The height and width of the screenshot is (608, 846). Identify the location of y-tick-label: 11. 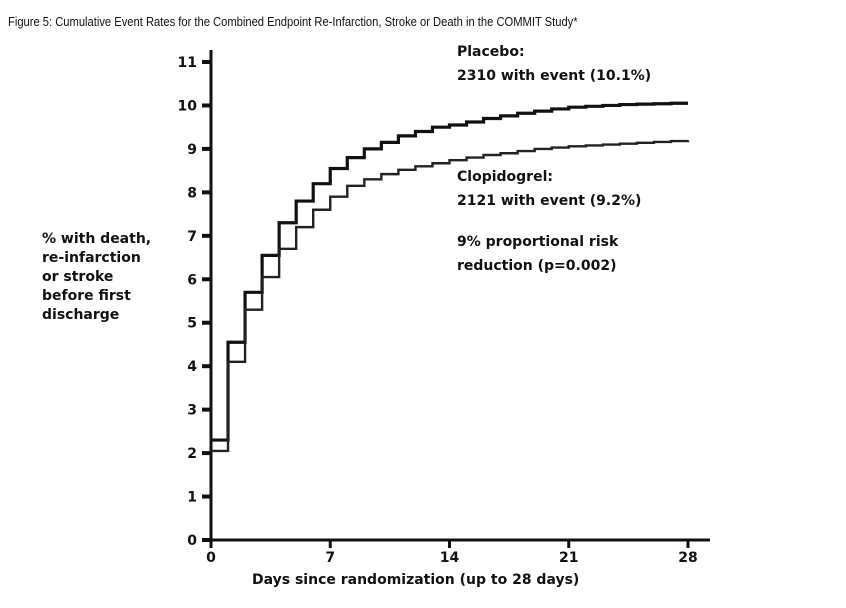
(187, 63).